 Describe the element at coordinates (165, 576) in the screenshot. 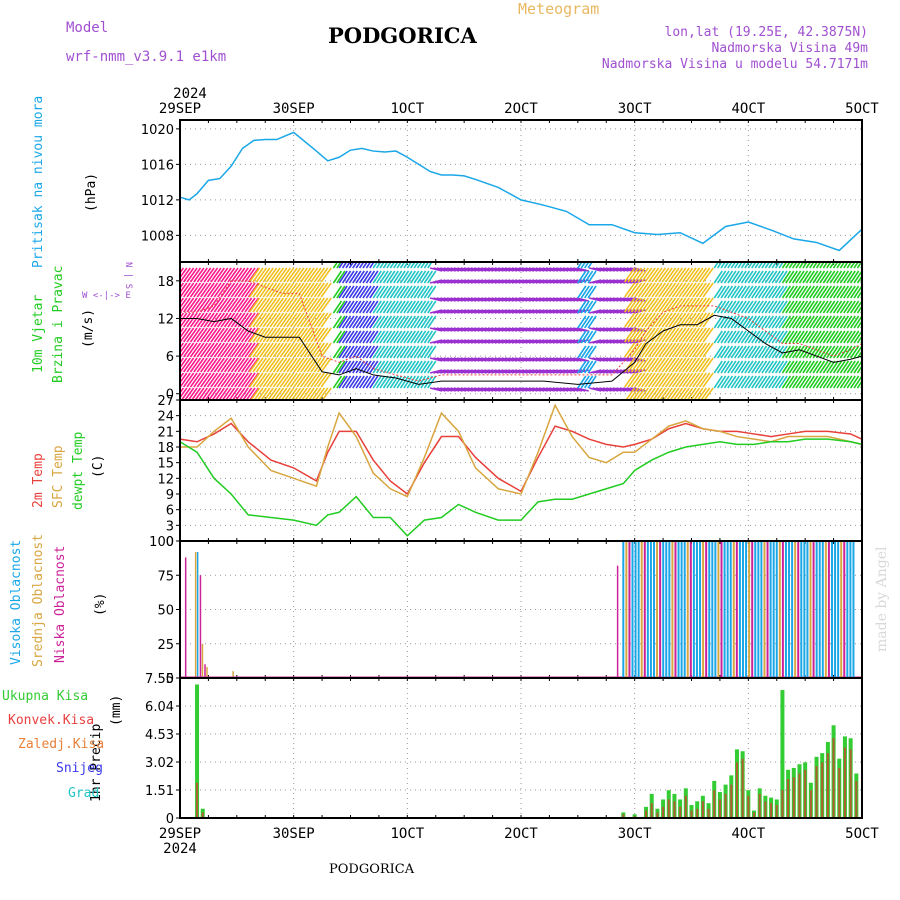

I see `y-tick-label: 75` at that location.